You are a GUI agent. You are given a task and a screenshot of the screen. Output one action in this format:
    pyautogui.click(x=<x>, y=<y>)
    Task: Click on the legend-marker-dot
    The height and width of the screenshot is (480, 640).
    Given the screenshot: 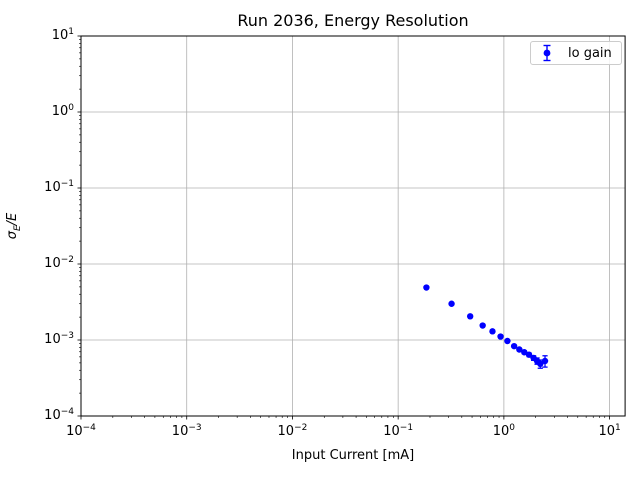 What is the action you would take?
    pyautogui.click(x=547, y=53)
    